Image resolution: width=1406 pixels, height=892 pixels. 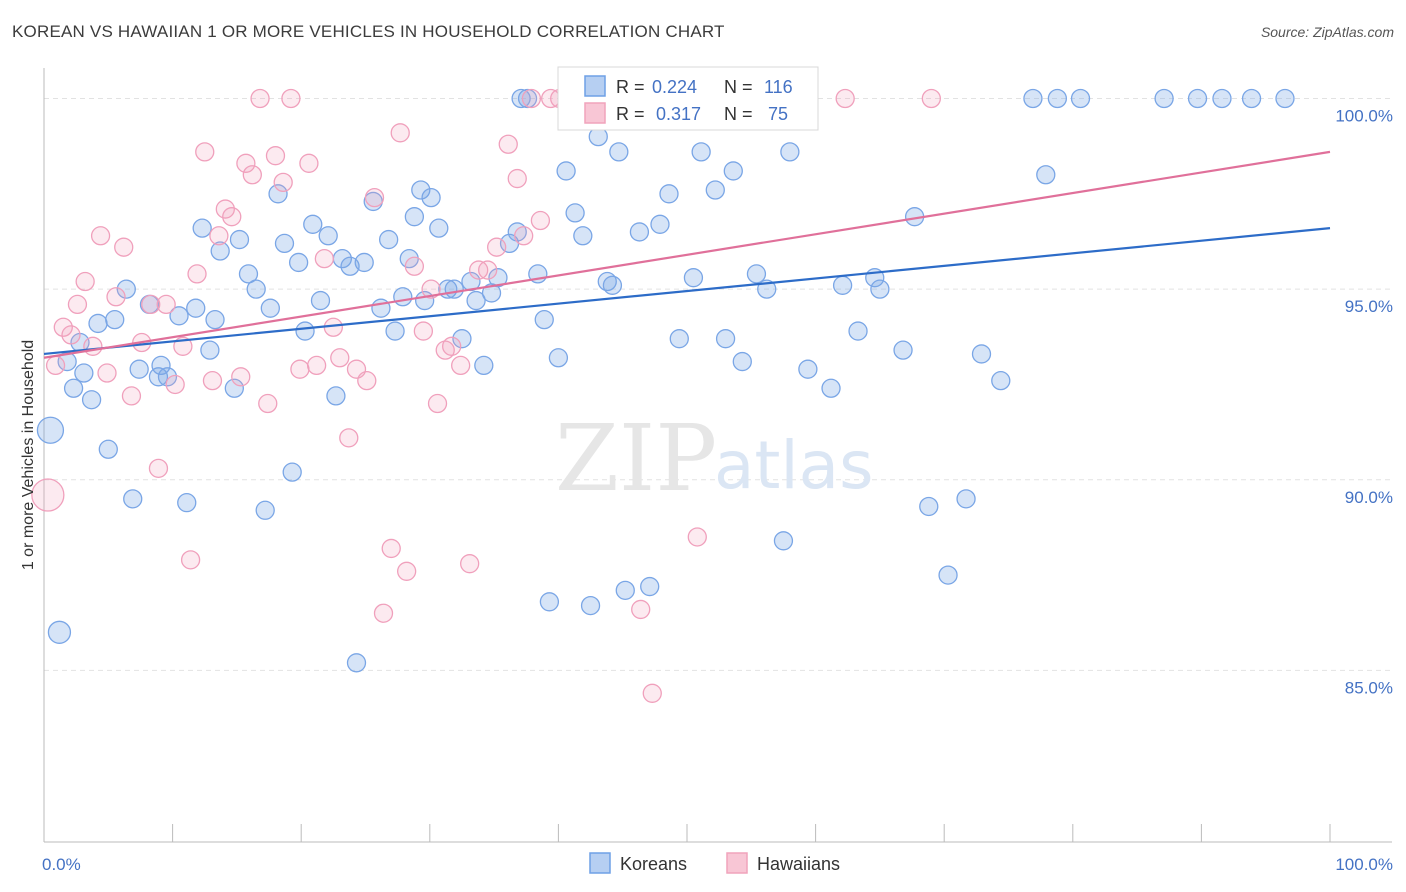 I want to click on x-tick-label: 0.0%, so click(x=61, y=864).